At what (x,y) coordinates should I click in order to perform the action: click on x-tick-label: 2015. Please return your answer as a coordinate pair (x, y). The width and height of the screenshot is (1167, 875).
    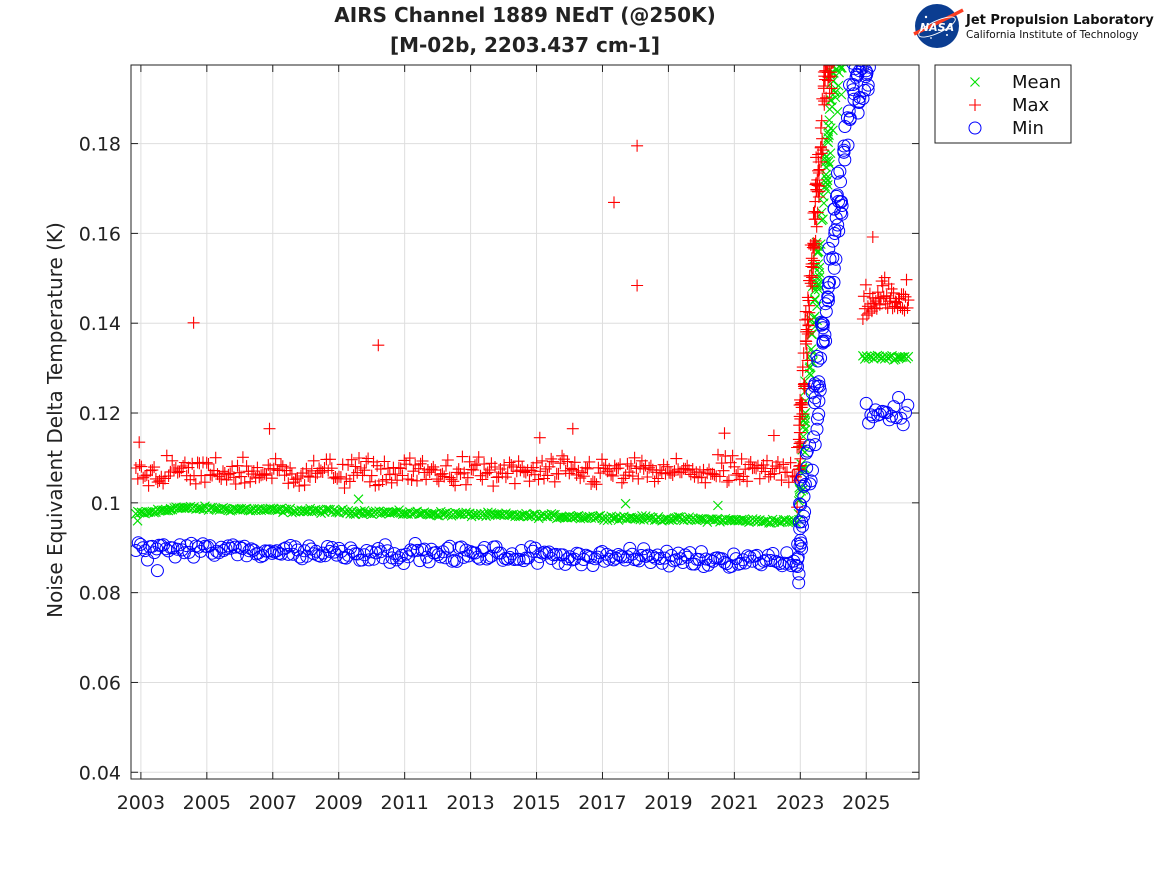
    Looking at the image, I should click on (536, 803).